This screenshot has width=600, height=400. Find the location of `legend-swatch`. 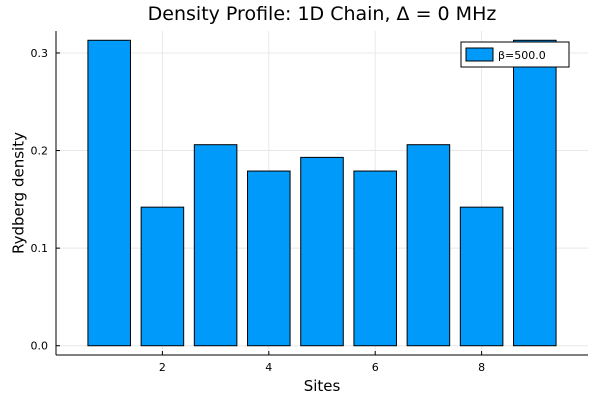

legend-swatch is located at coordinates (479, 54).